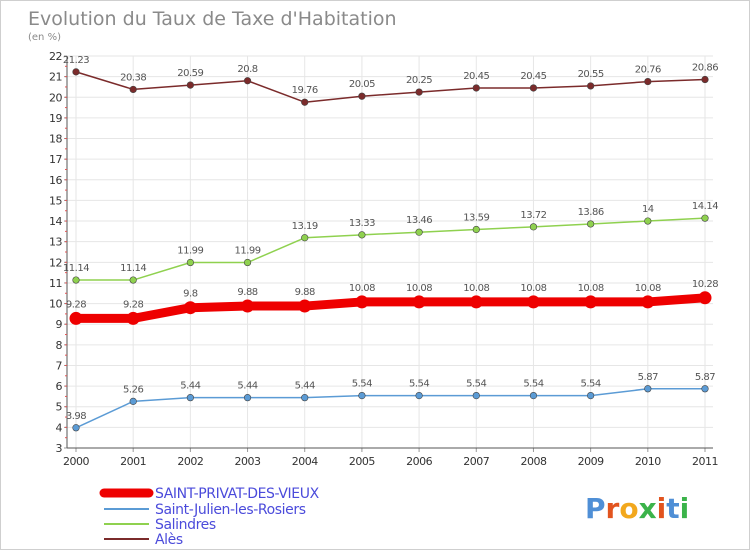 This screenshot has width=750, height=550. I want to click on data-label-al-s: 19.76, so click(305, 90).